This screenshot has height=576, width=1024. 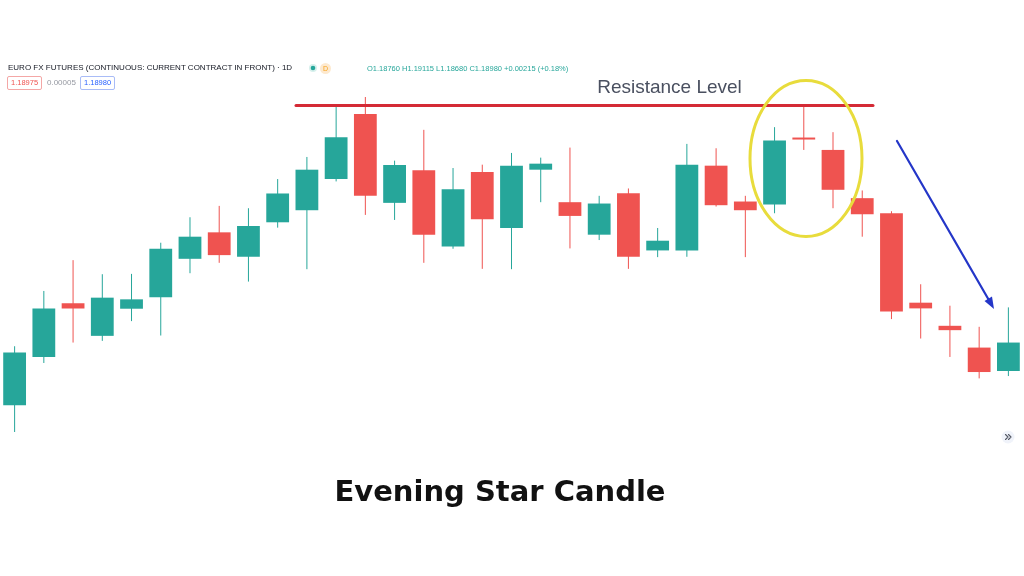 What do you see at coordinates (61, 82) in the screenshot?
I see `text: 0.00005` at bounding box center [61, 82].